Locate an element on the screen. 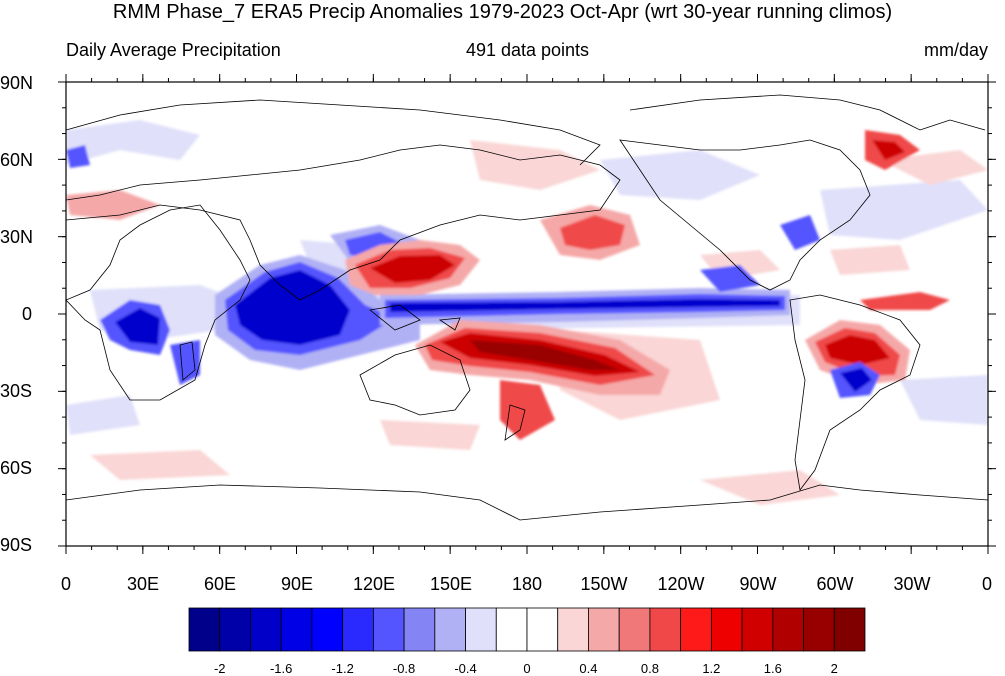 This screenshot has height=676, width=1005. lon-label-60e: 60E is located at coordinates (220, 584).